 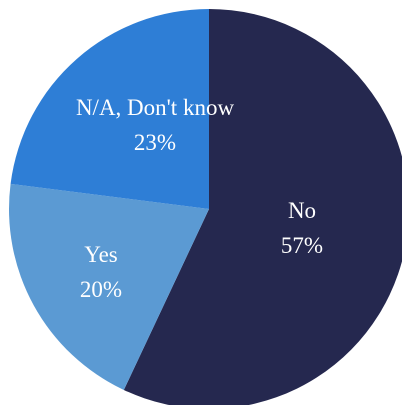 What do you see at coordinates (155, 142) in the screenshot?
I see `slice-value-label: 23%` at bounding box center [155, 142].